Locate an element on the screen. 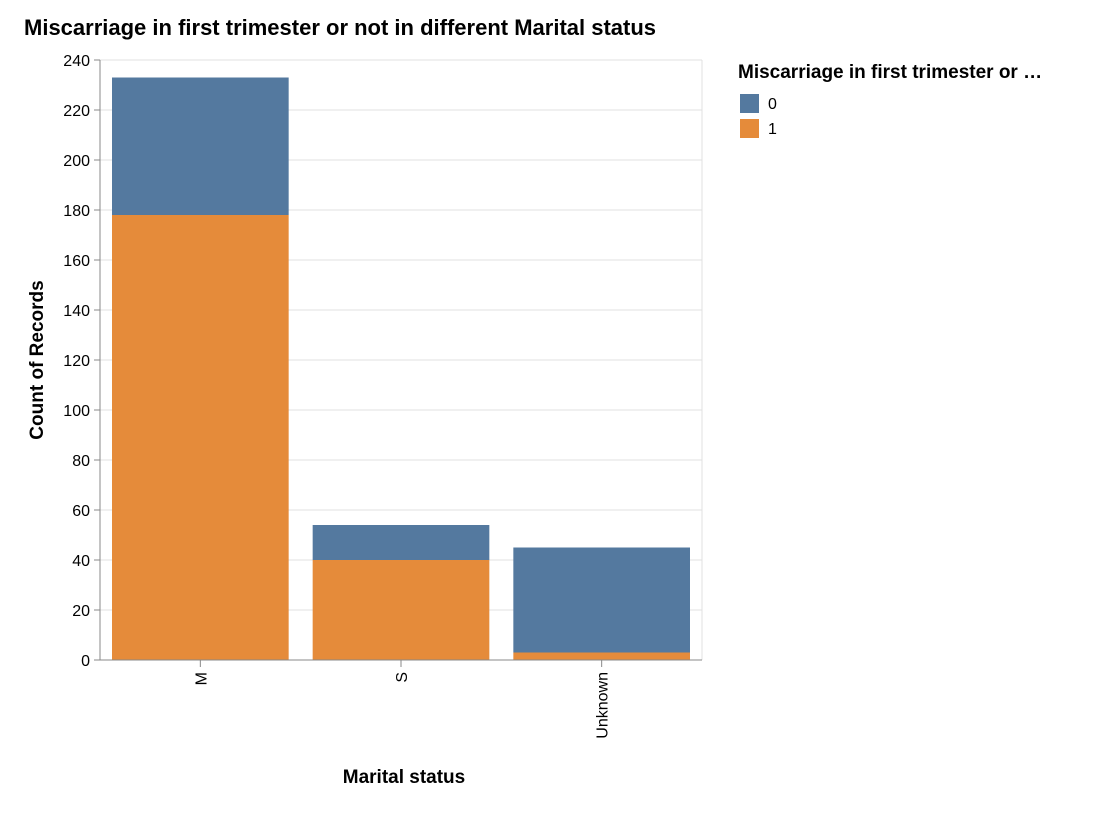  y-tick-label: 140 is located at coordinates (76, 311).